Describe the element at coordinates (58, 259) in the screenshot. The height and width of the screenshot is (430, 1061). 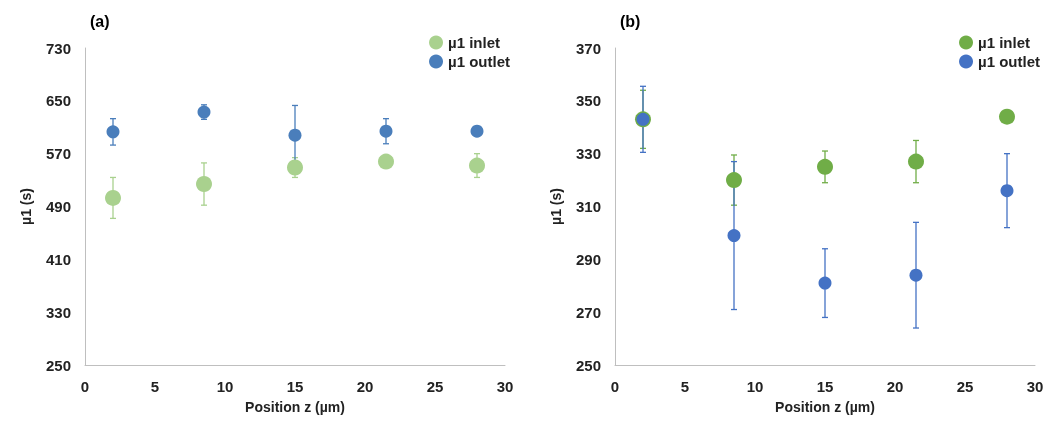
I see `y-tick-label: 410` at that location.